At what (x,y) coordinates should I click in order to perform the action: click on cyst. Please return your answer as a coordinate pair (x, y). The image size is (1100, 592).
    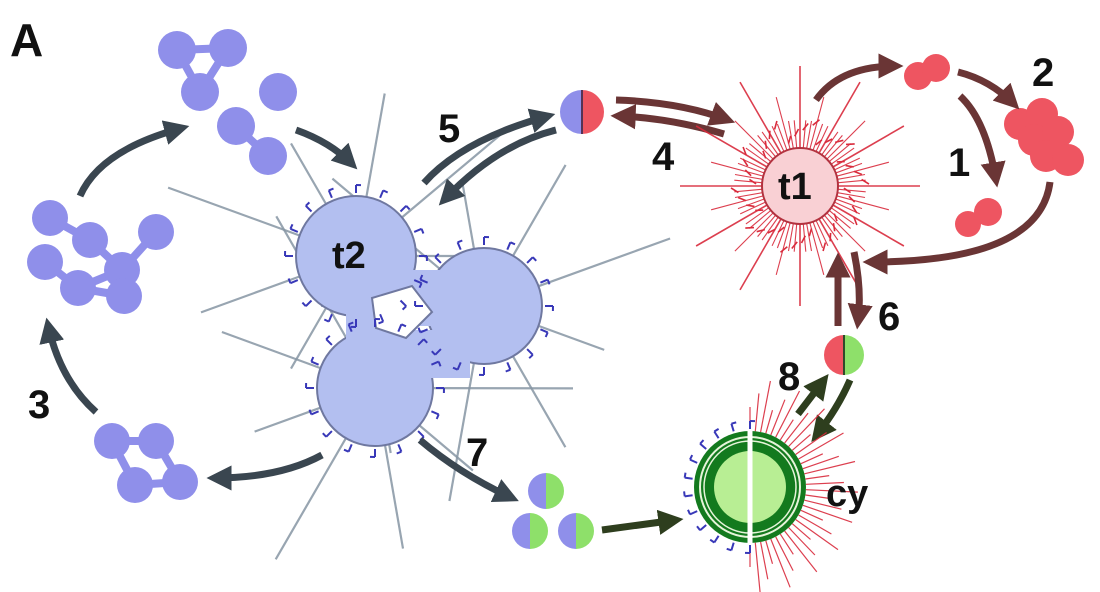
    Looking at the image, I should click on (750, 487).